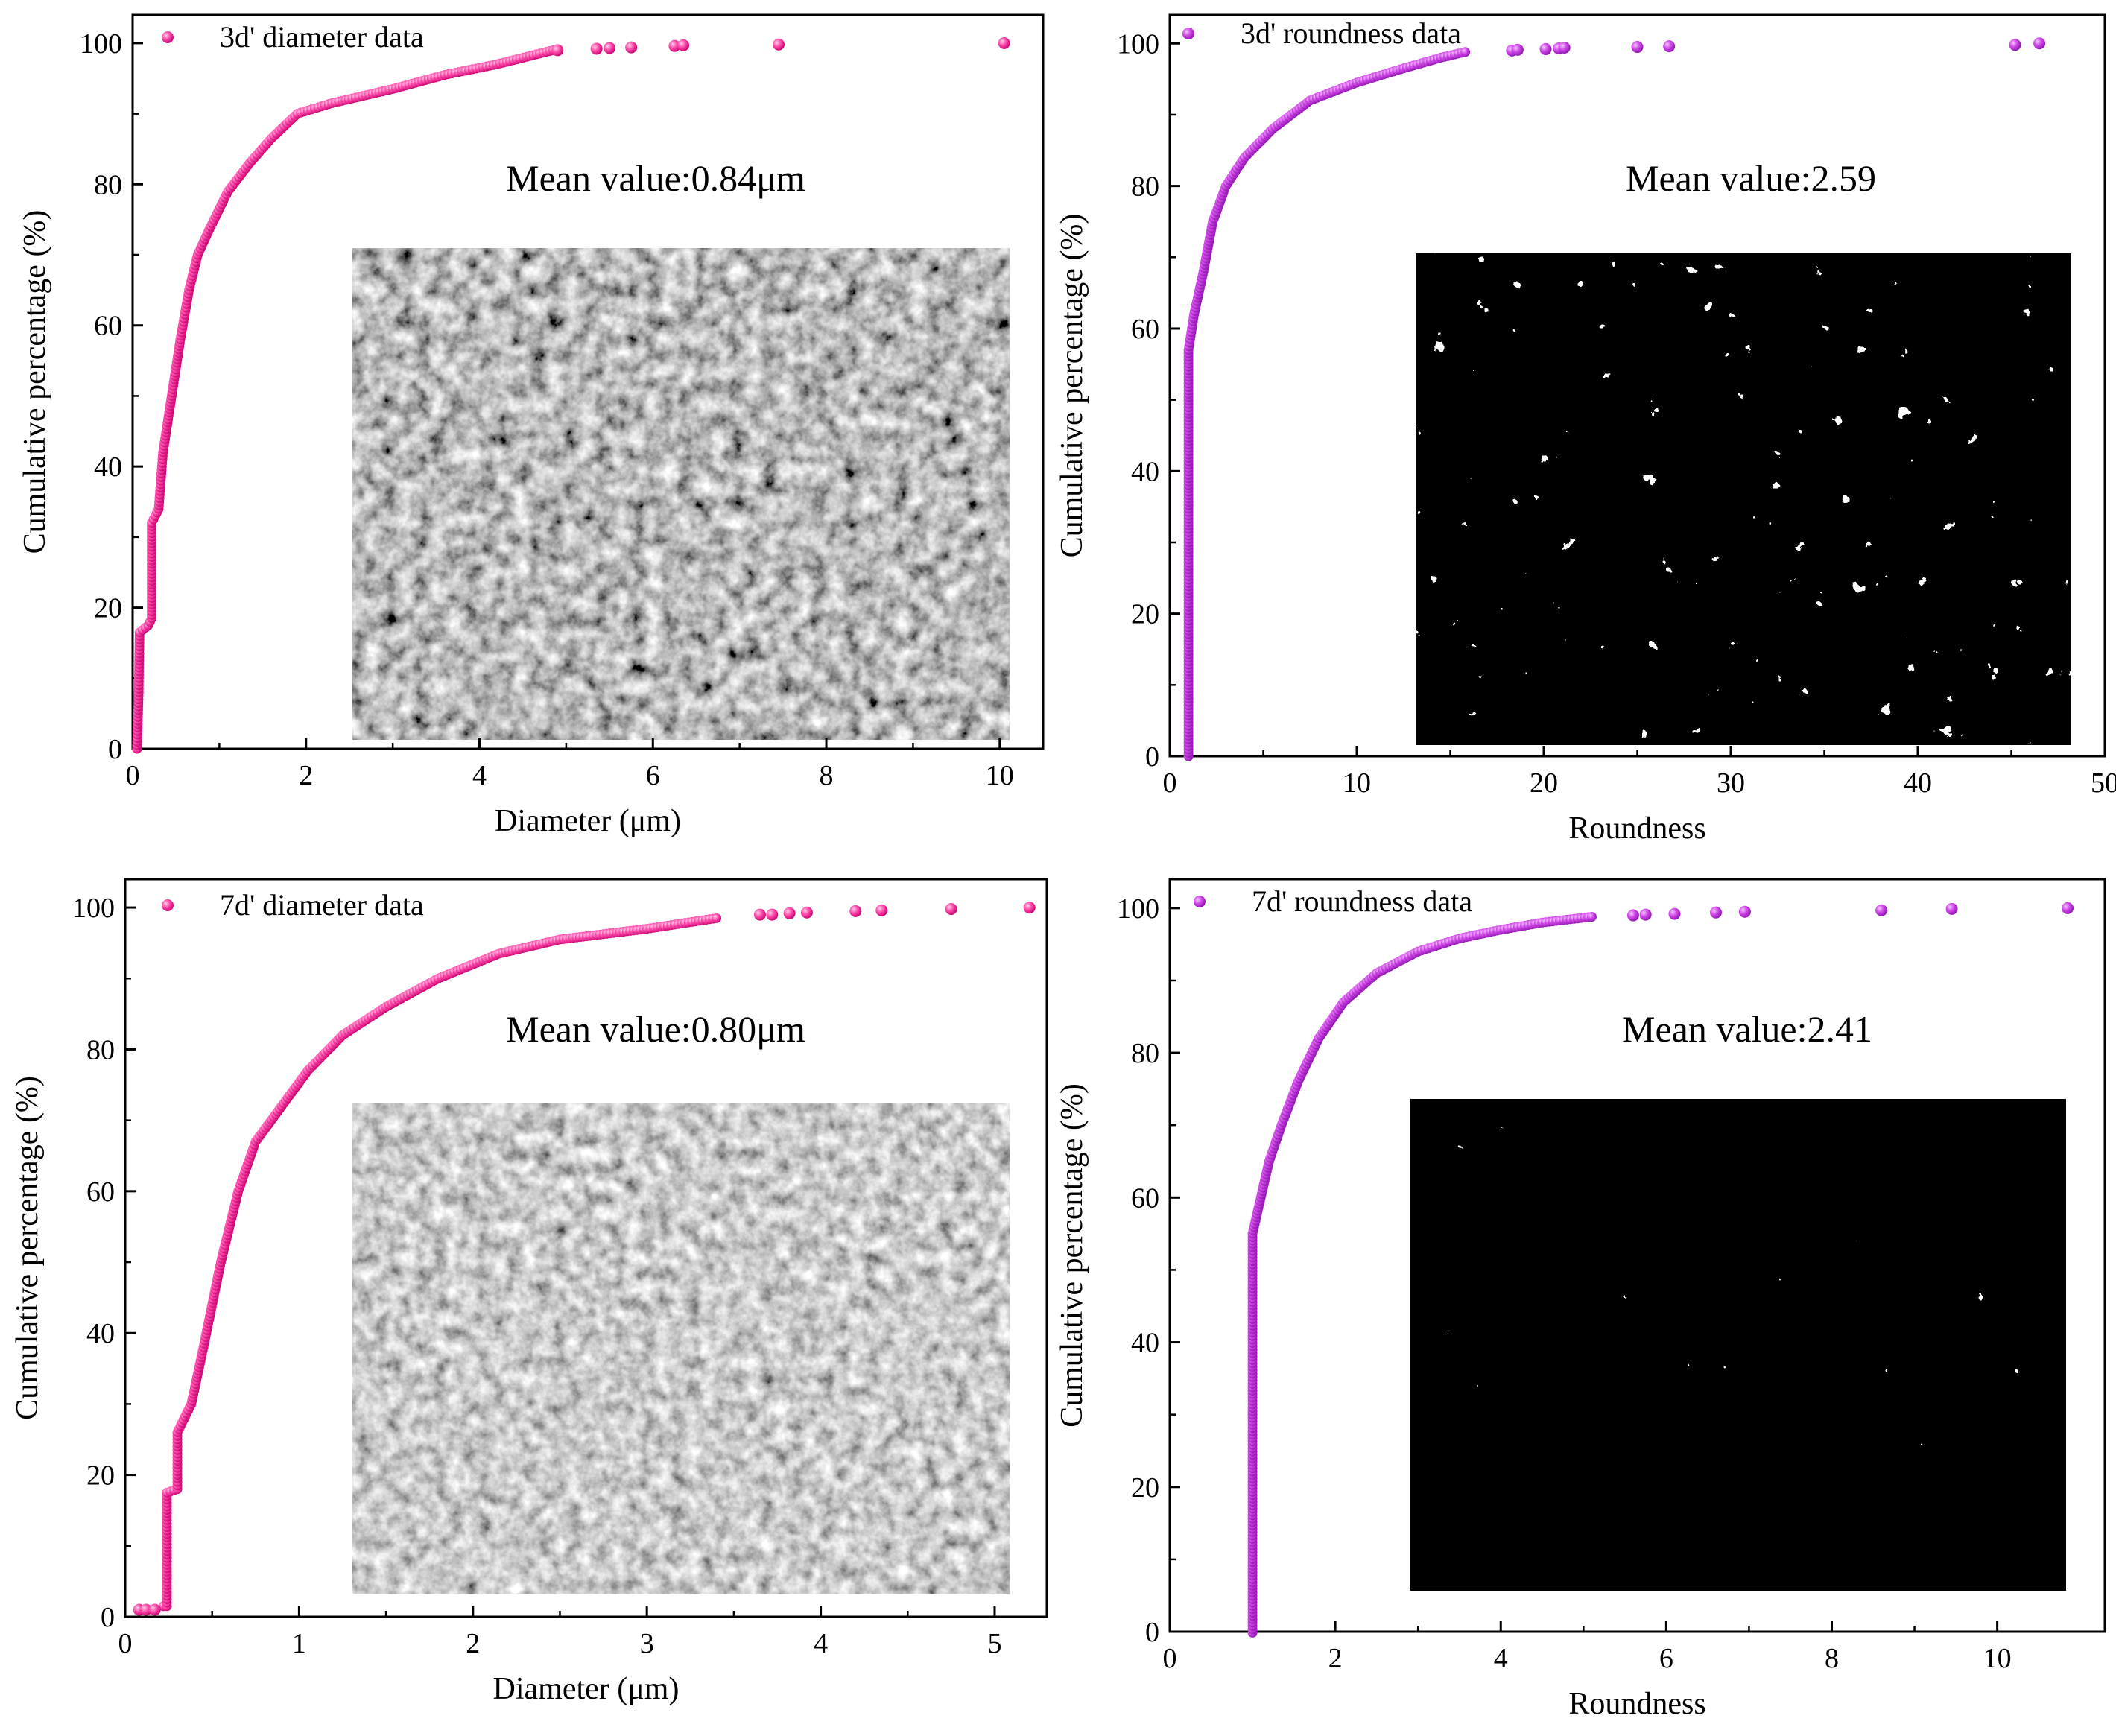 This screenshot has height=1736, width=2116. What do you see at coordinates (1731, 783) in the screenshot?
I see `x-tick-label: 30` at bounding box center [1731, 783].